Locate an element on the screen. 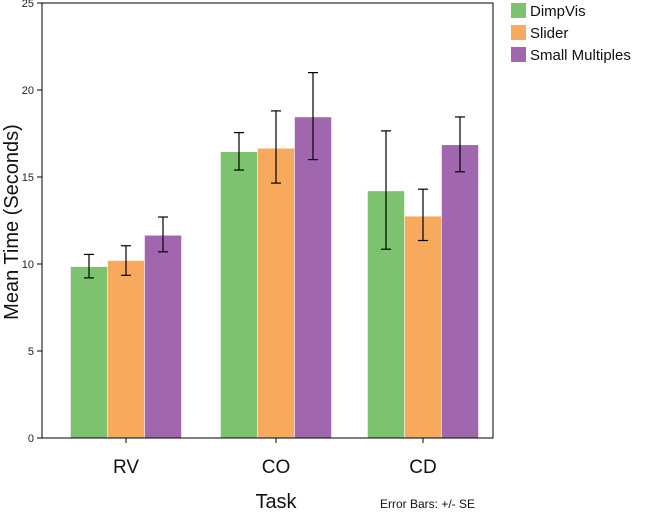  x-tick-label-CD: CD is located at coordinates (422, 467).